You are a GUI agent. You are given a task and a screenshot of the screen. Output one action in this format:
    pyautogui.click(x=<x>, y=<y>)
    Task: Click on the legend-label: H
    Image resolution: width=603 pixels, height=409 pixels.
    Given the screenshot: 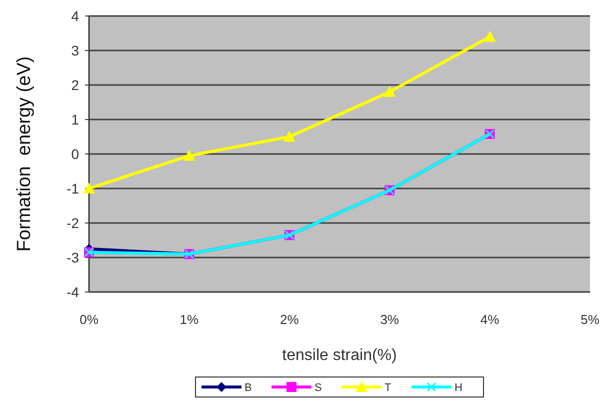 What is the action you would take?
    pyautogui.click(x=458, y=388)
    